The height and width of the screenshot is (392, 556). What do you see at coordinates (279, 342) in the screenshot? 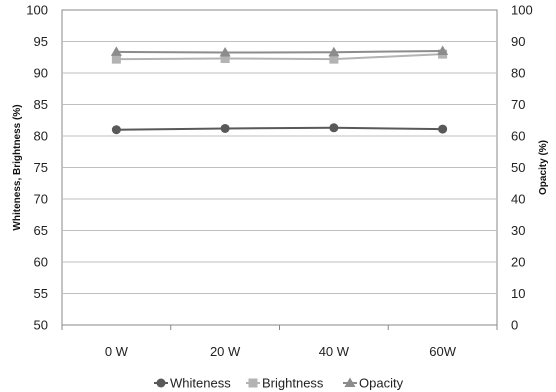
I see `x-axis-ticks: 0 W 20 W 40 W 60W` at bounding box center [279, 342].